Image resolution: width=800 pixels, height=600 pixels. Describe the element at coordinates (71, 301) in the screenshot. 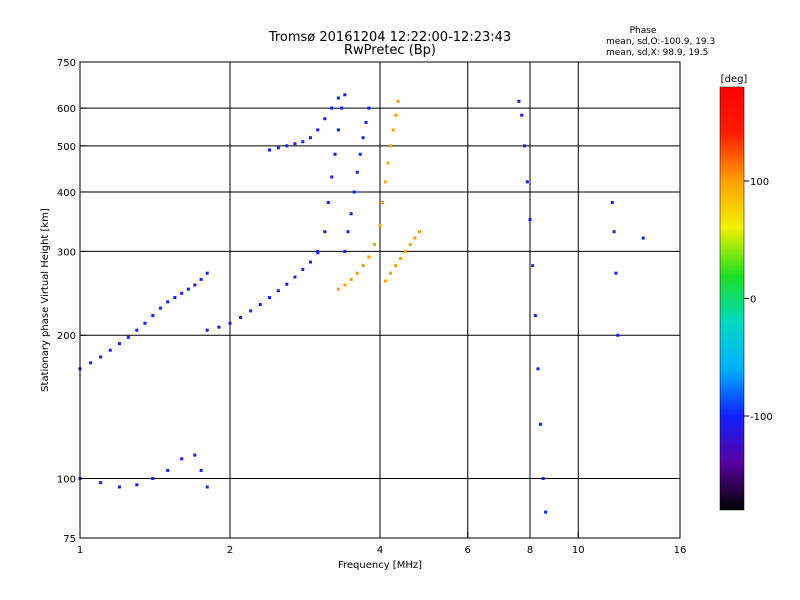

I see `y-axis-ticks: 75 100 200 300 400 500 600 750` at that location.